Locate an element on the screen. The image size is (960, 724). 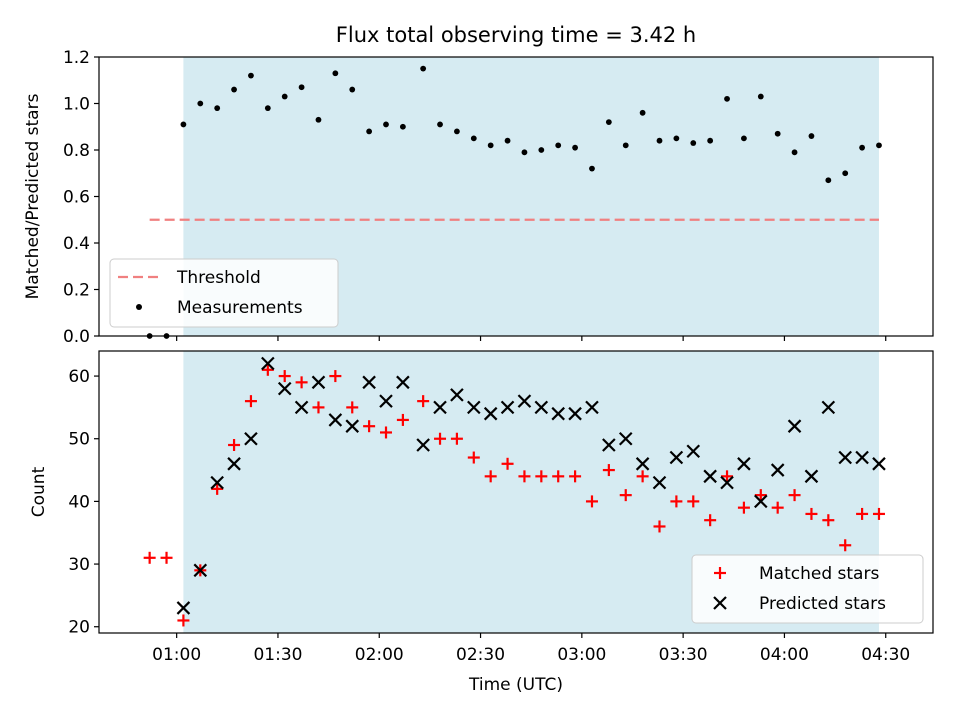
top-legend: Threshold Measurements is located at coordinates (224, 293).